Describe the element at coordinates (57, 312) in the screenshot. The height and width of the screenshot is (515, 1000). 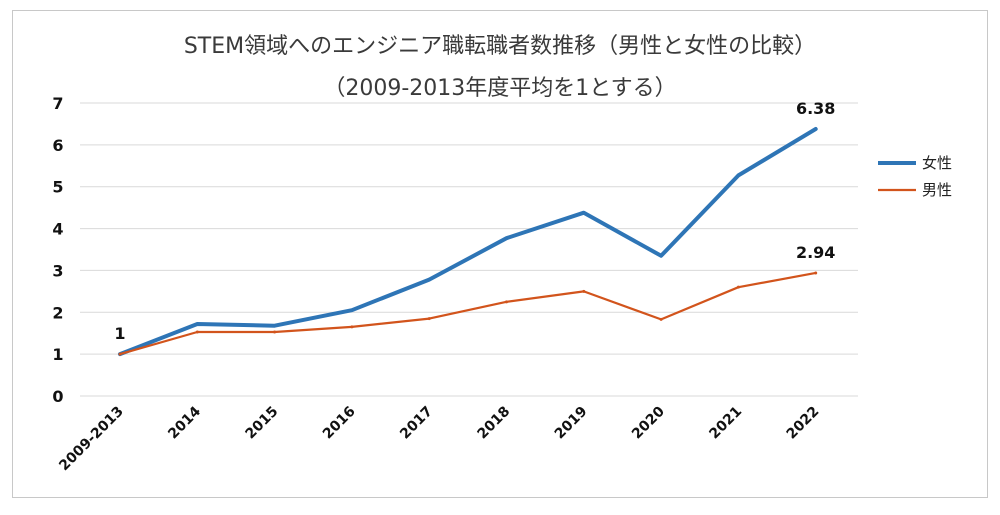
I see `y-tick-label: 2` at that location.